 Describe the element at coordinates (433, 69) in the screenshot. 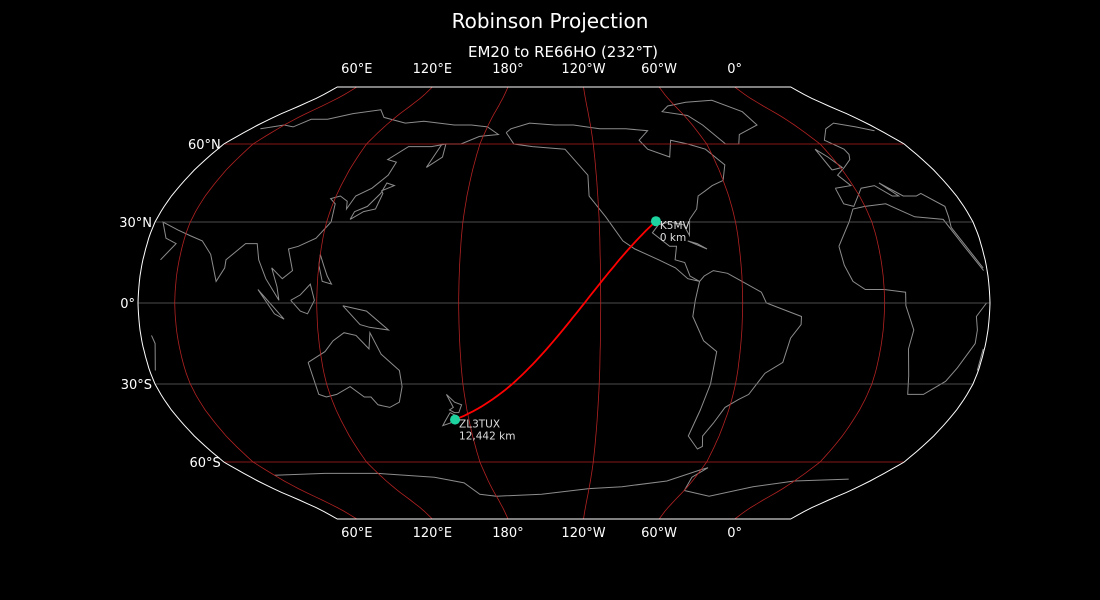

I see `lon-label-top: 120°E` at that location.